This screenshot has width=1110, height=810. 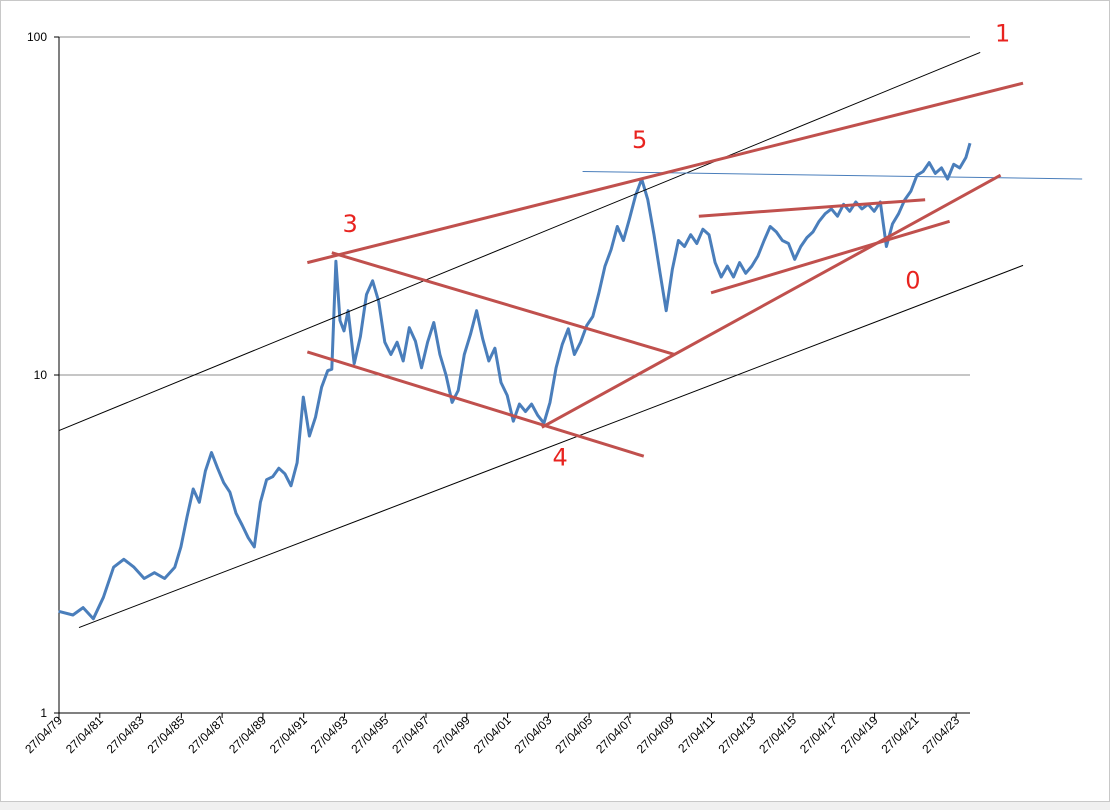 I want to click on x-tick-label: 27/04/93, so click(x=329, y=734).